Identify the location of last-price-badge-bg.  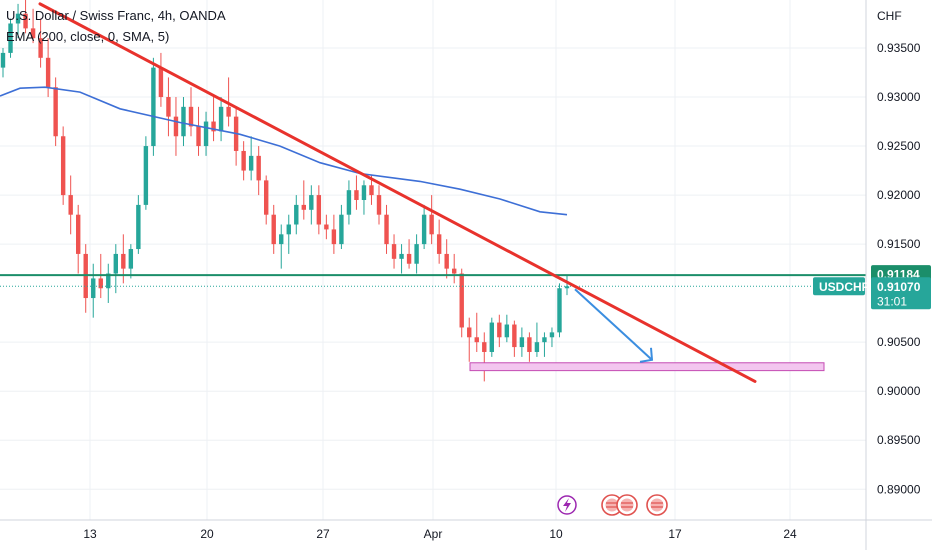
(901, 293).